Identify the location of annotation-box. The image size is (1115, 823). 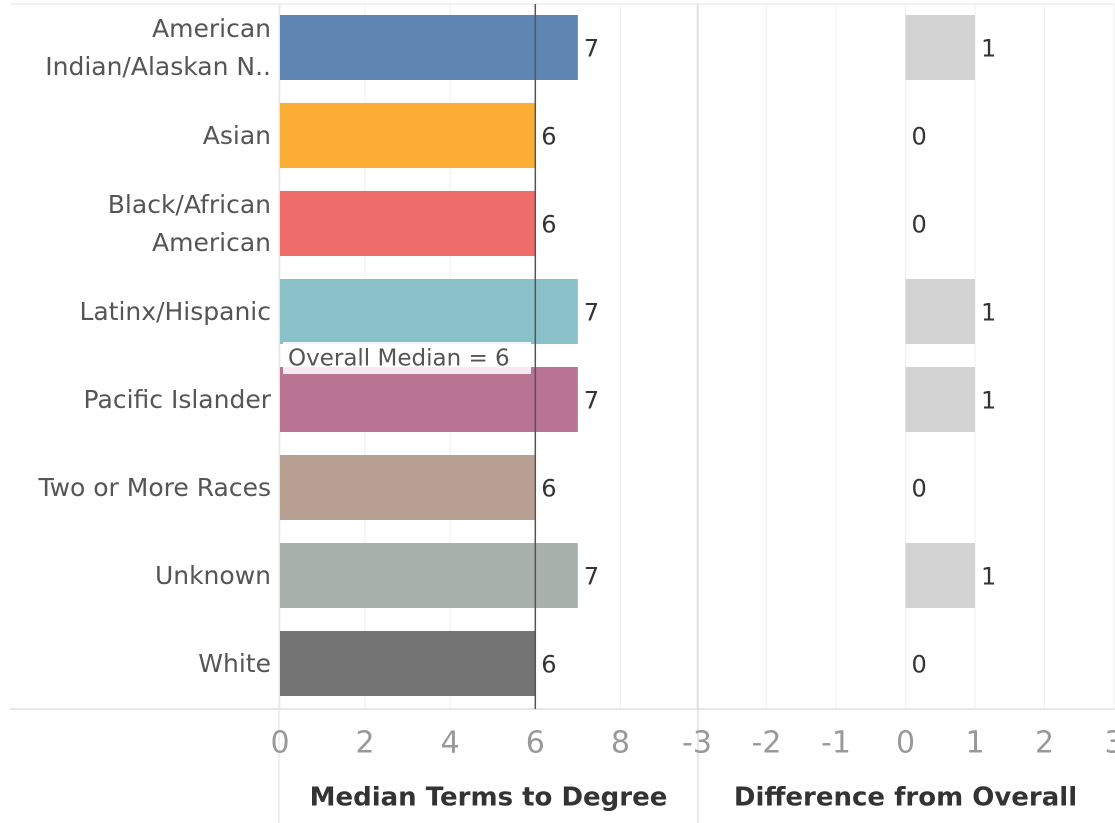
(407, 358).